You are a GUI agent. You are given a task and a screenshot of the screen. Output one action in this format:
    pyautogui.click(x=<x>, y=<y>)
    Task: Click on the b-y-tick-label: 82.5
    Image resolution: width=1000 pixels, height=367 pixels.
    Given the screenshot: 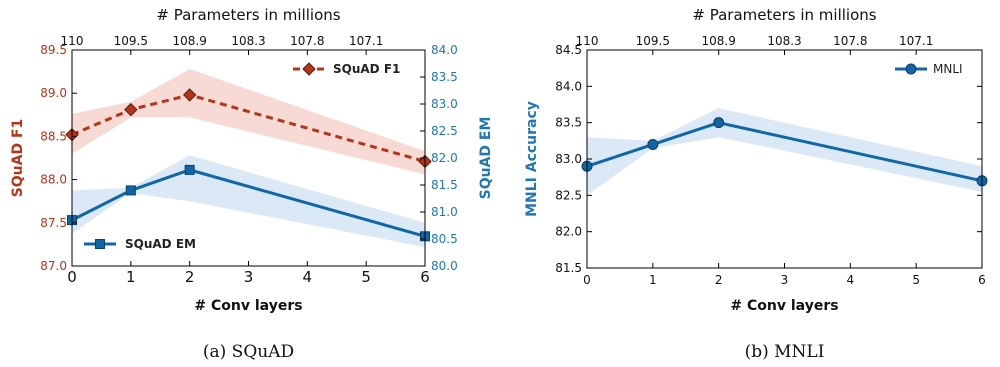 What is the action you would take?
    pyautogui.click(x=568, y=195)
    